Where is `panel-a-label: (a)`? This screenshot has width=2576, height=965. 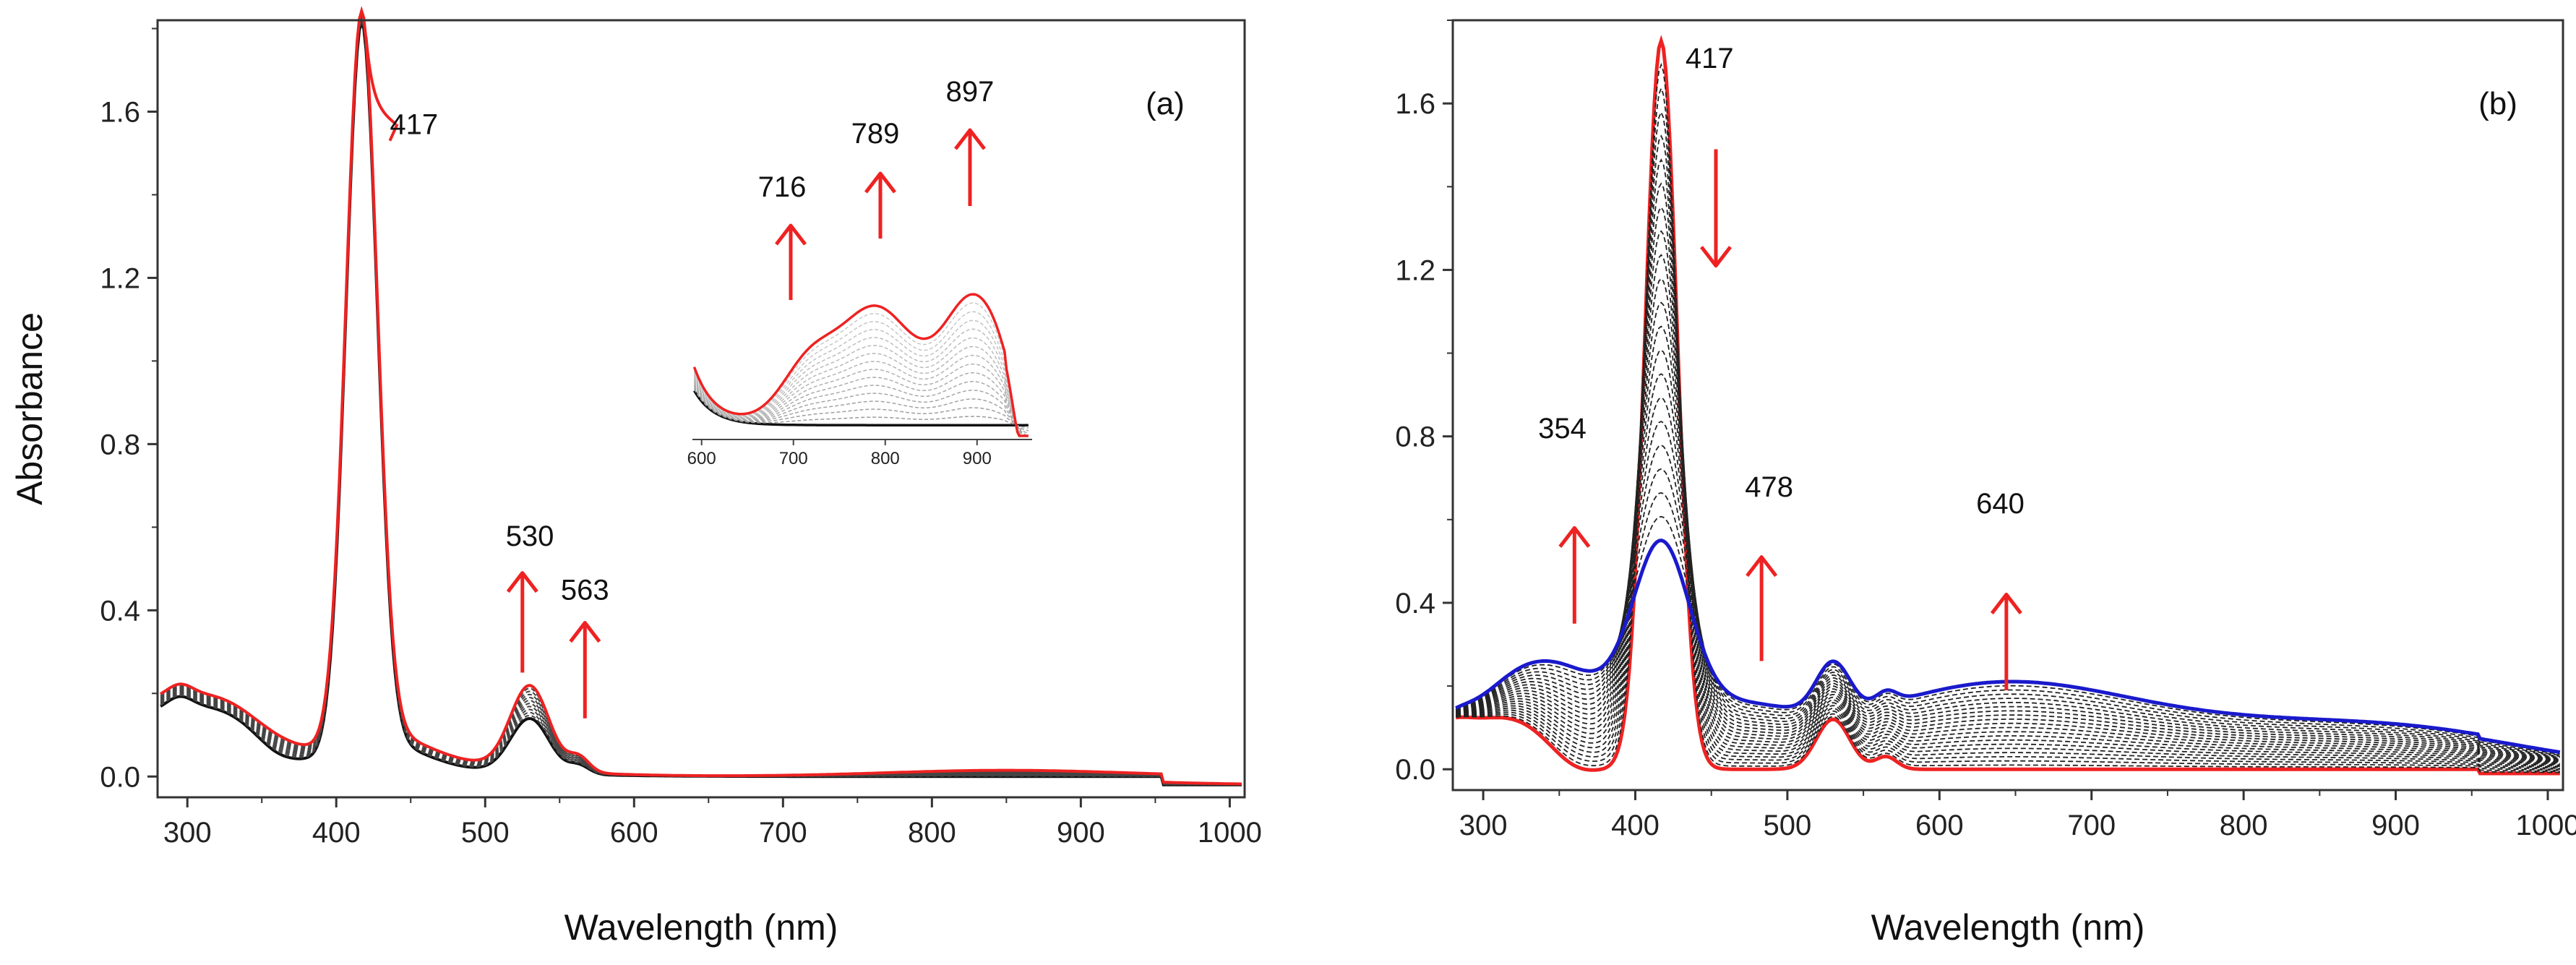
panel-a-label: (a) is located at coordinates (1166, 104).